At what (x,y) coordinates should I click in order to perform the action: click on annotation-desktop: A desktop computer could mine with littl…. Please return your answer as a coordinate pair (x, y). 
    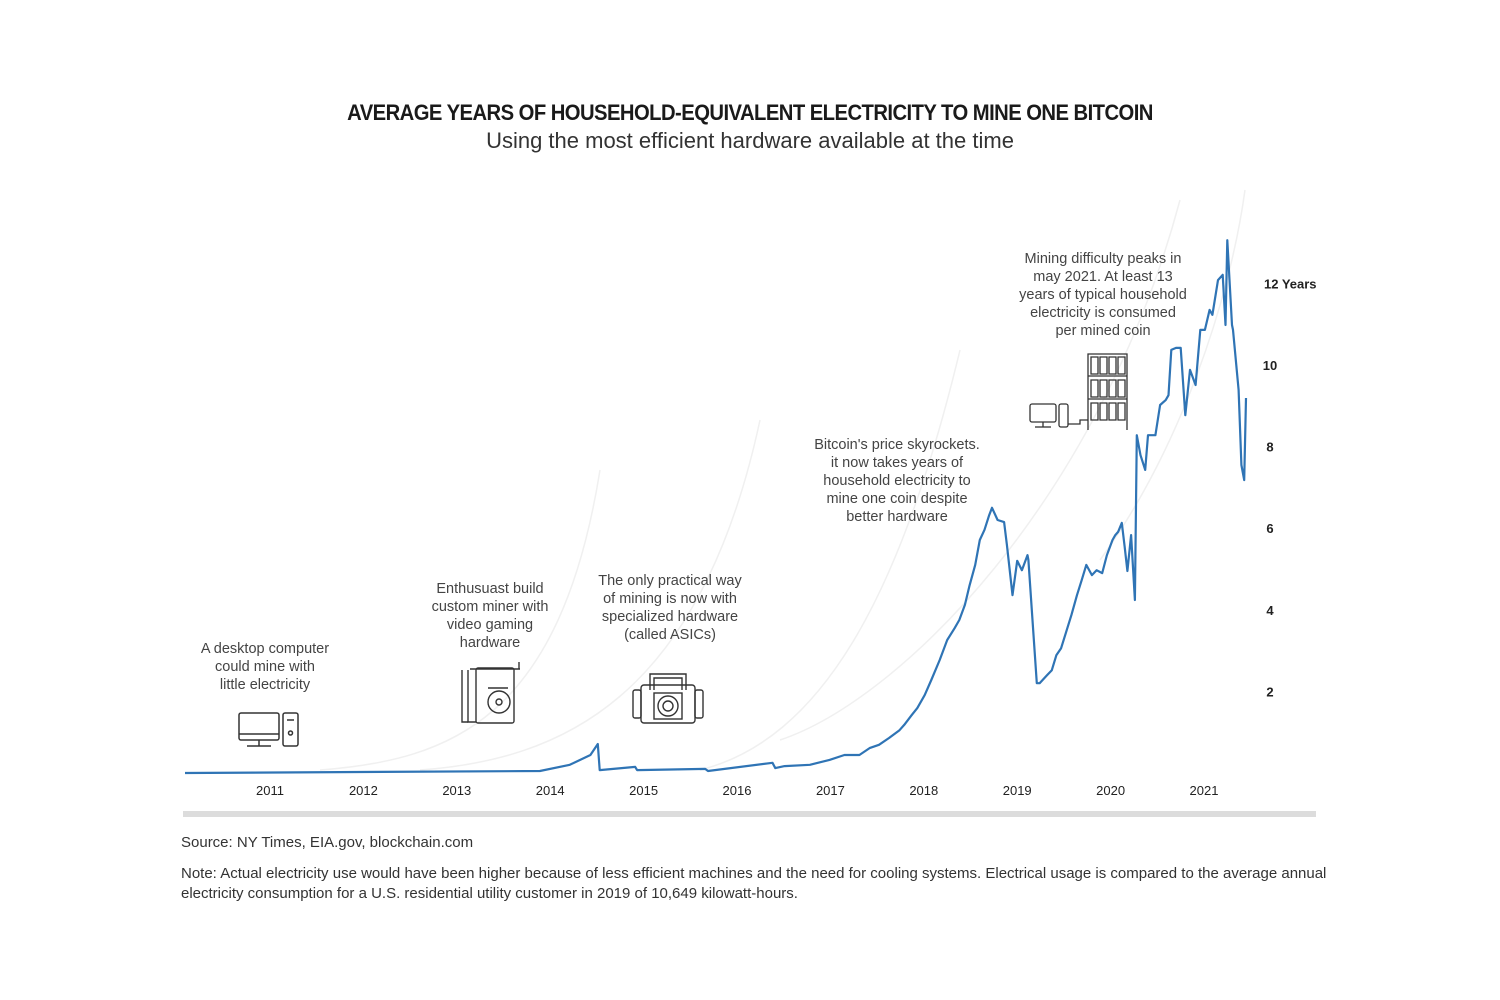
    Looking at the image, I should click on (265, 667).